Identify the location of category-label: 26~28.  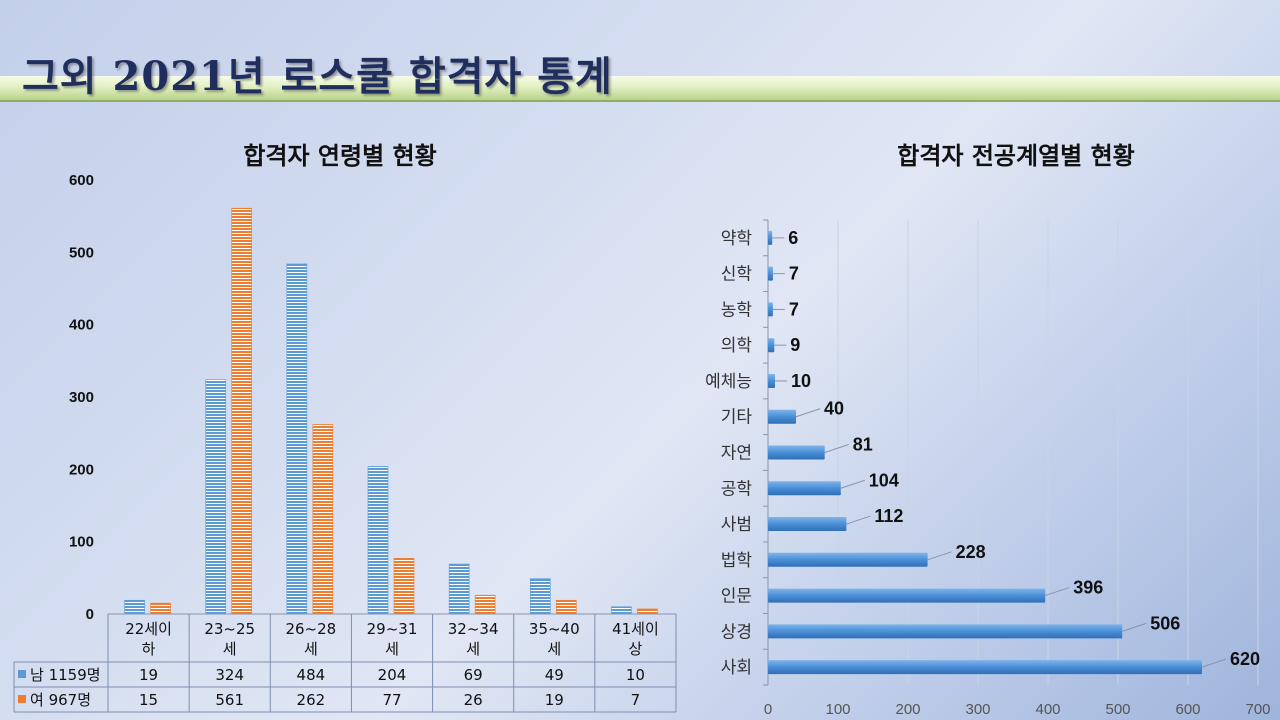
(310, 629).